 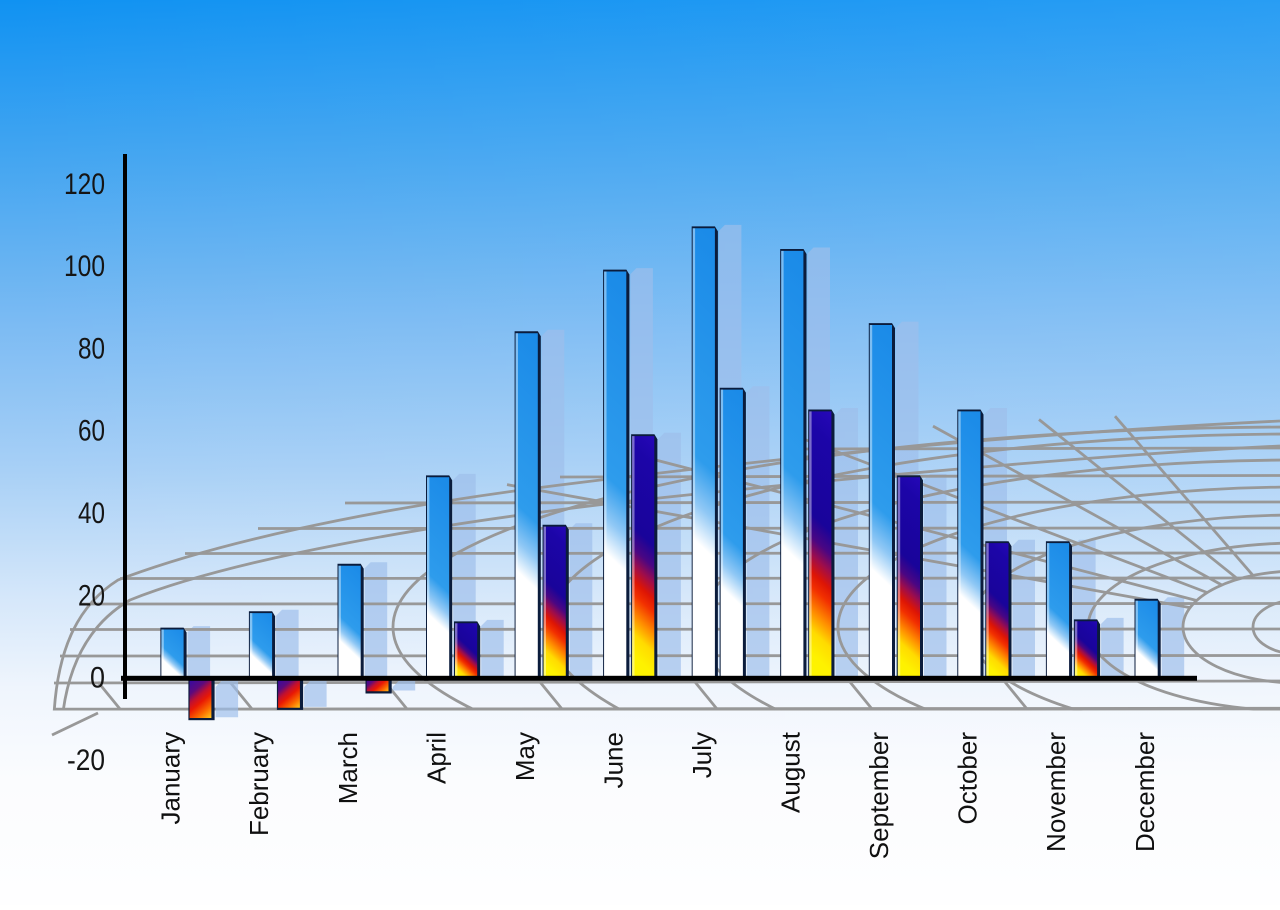 I want to click on svg-text: -20, so click(x=86, y=760).